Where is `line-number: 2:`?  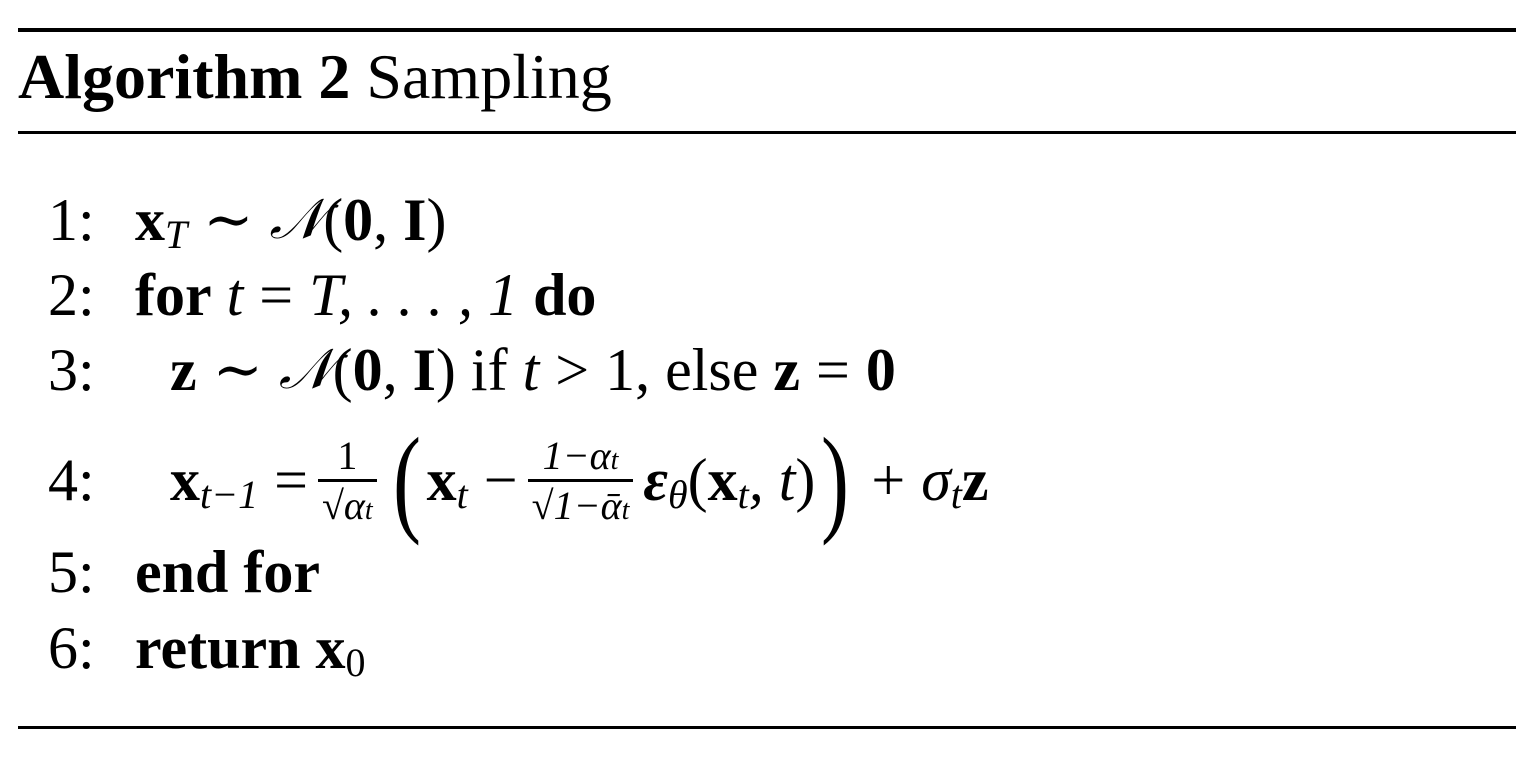
line-number: 2: is located at coordinates (71, 294).